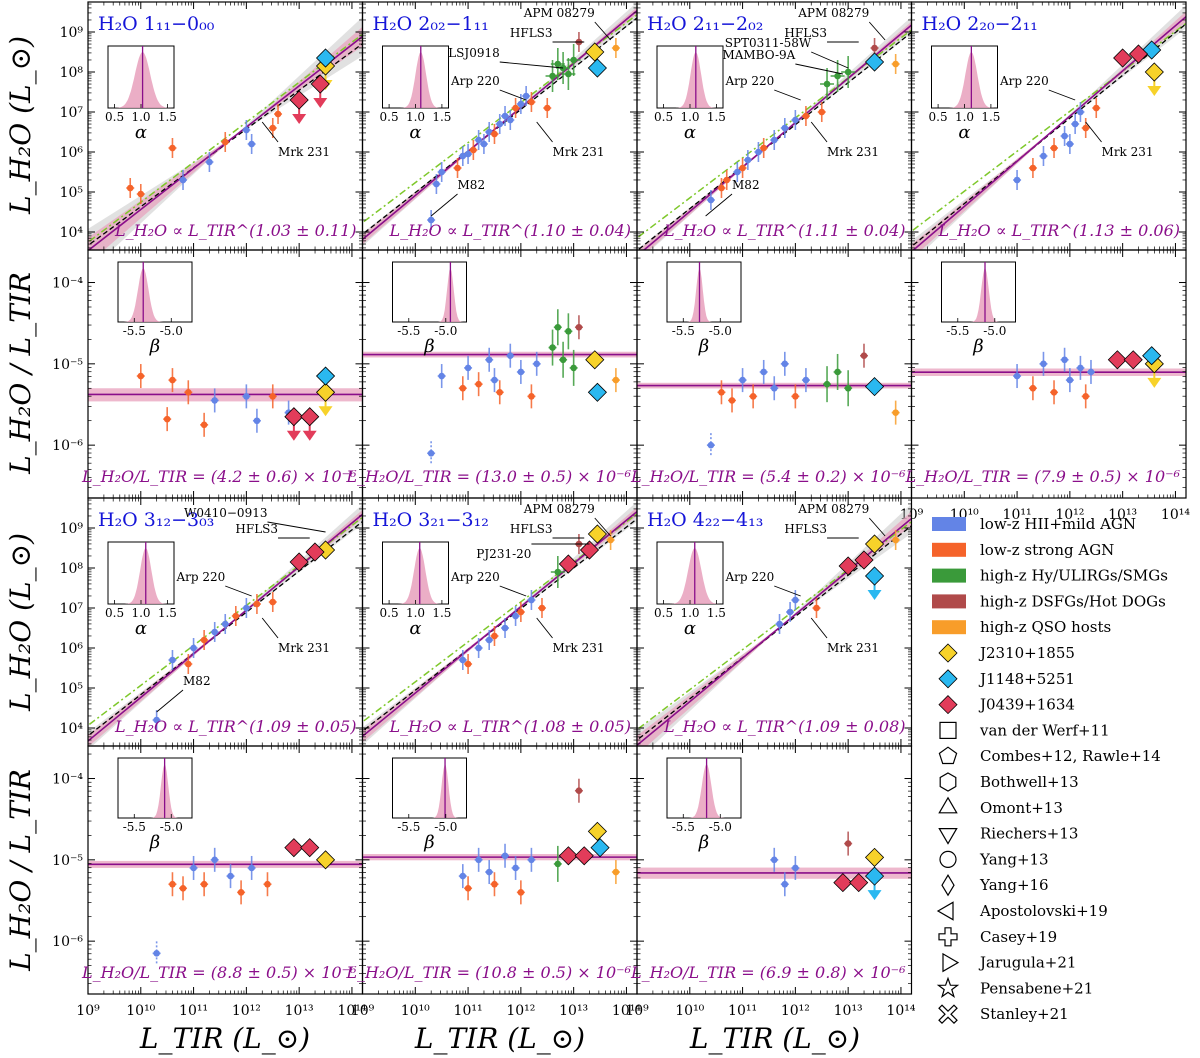 The width and height of the screenshot is (1200, 1058). What do you see at coordinates (689, 1011) in the screenshot?
I see `x-tick-label: 10¹⁰` at bounding box center [689, 1011].